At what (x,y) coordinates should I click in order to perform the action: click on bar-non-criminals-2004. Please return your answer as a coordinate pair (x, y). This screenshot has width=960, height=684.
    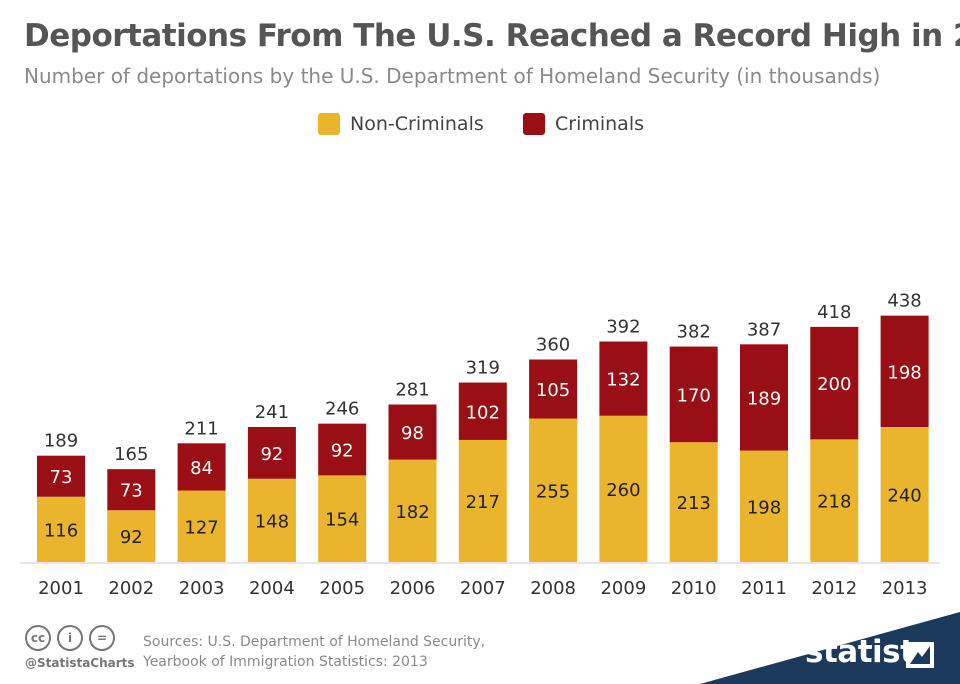
    Looking at the image, I should click on (271, 520).